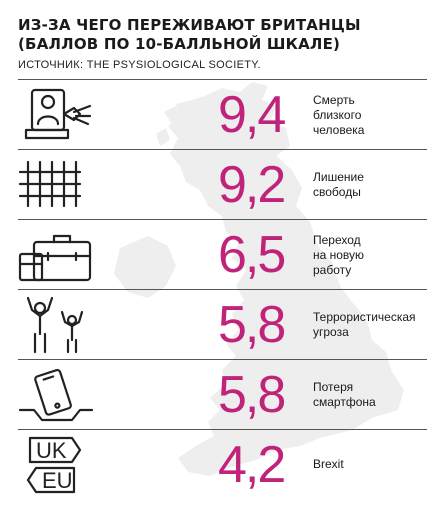 The width and height of the screenshot is (445, 521). What do you see at coordinates (50, 184) in the screenshot?
I see `prison-bars-icon` at bounding box center [50, 184].